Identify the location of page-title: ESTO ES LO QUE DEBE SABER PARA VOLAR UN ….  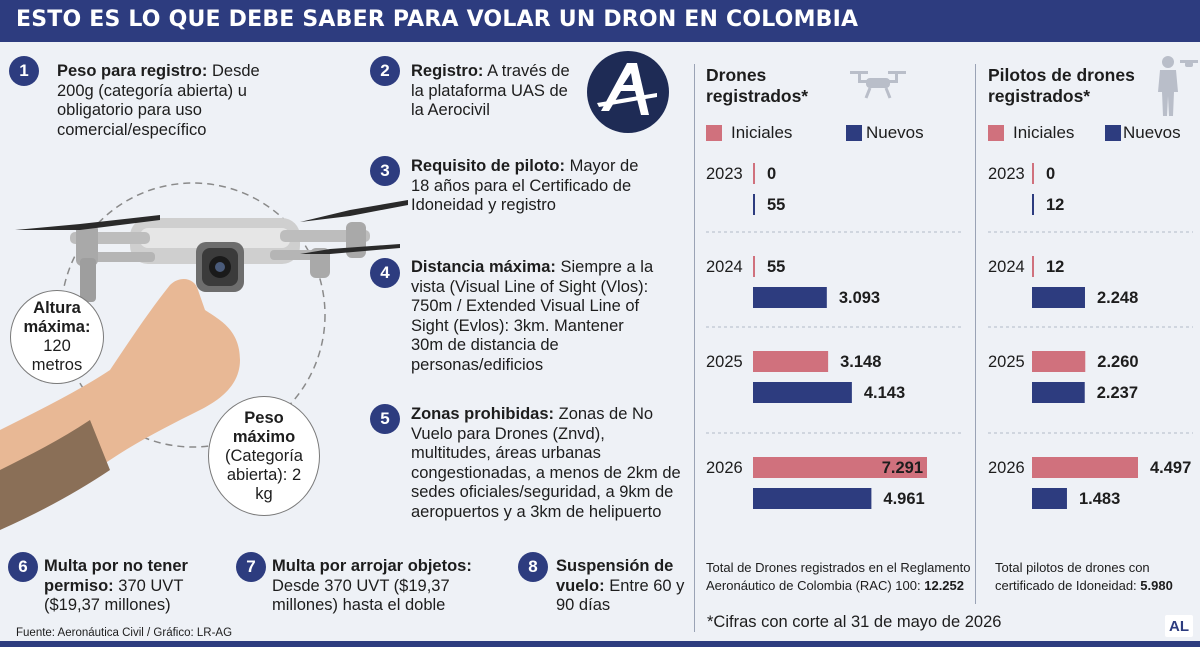
(437, 19).